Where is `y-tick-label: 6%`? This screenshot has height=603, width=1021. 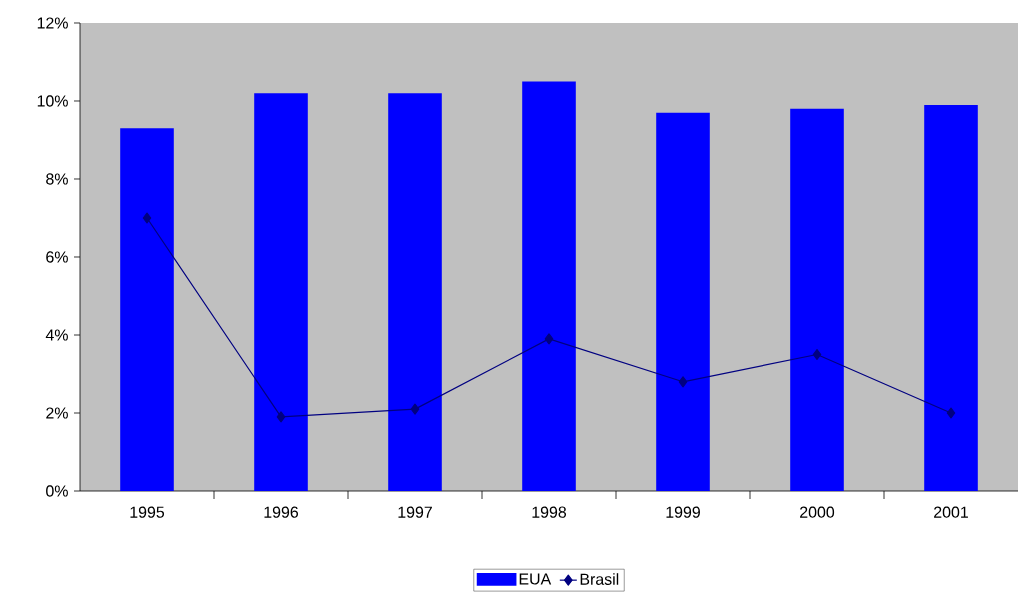
y-tick-label: 6% is located at coordinates (57, 257).